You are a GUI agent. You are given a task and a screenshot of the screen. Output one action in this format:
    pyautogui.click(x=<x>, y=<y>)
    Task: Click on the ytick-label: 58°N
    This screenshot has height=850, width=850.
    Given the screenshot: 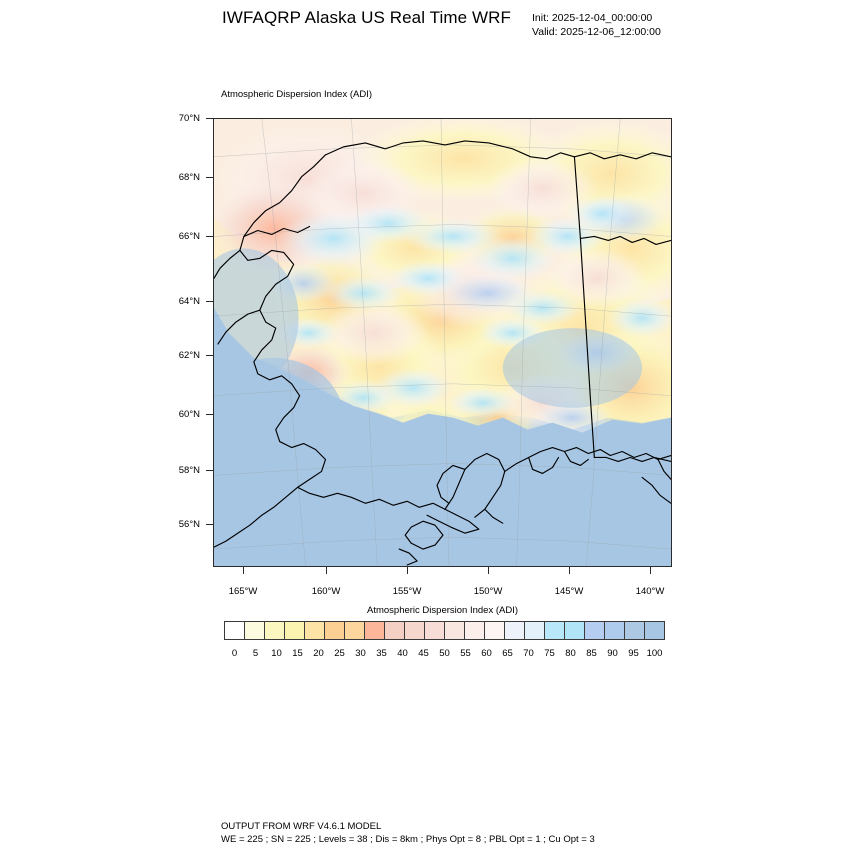 What is the action you would take?
    pyautogui.click(x=189, y=470)
    